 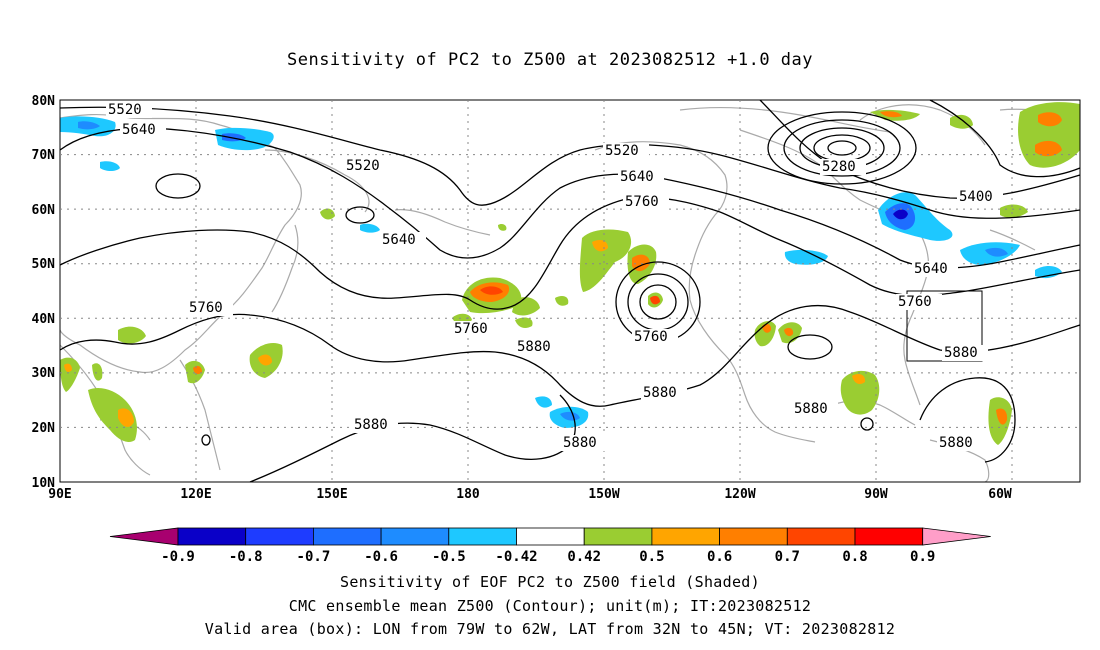 I want to click on lat-label: 80N, so click(x=44, y=101).